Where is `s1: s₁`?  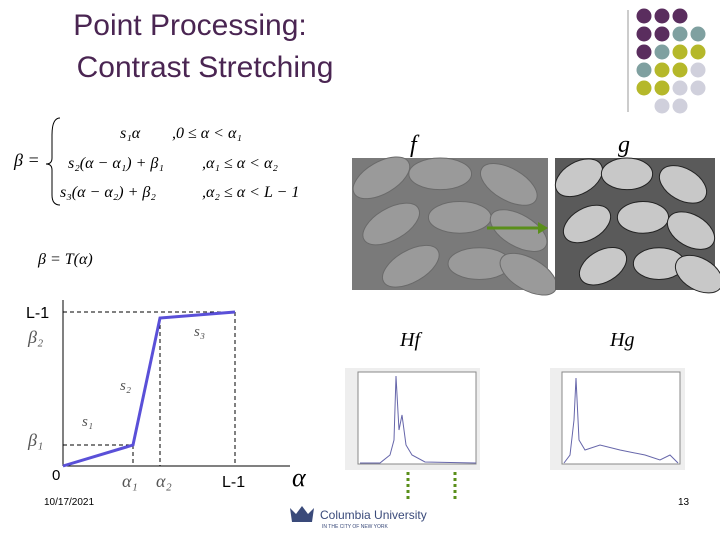
s1: s₁ is located at coordinates (87, 422).